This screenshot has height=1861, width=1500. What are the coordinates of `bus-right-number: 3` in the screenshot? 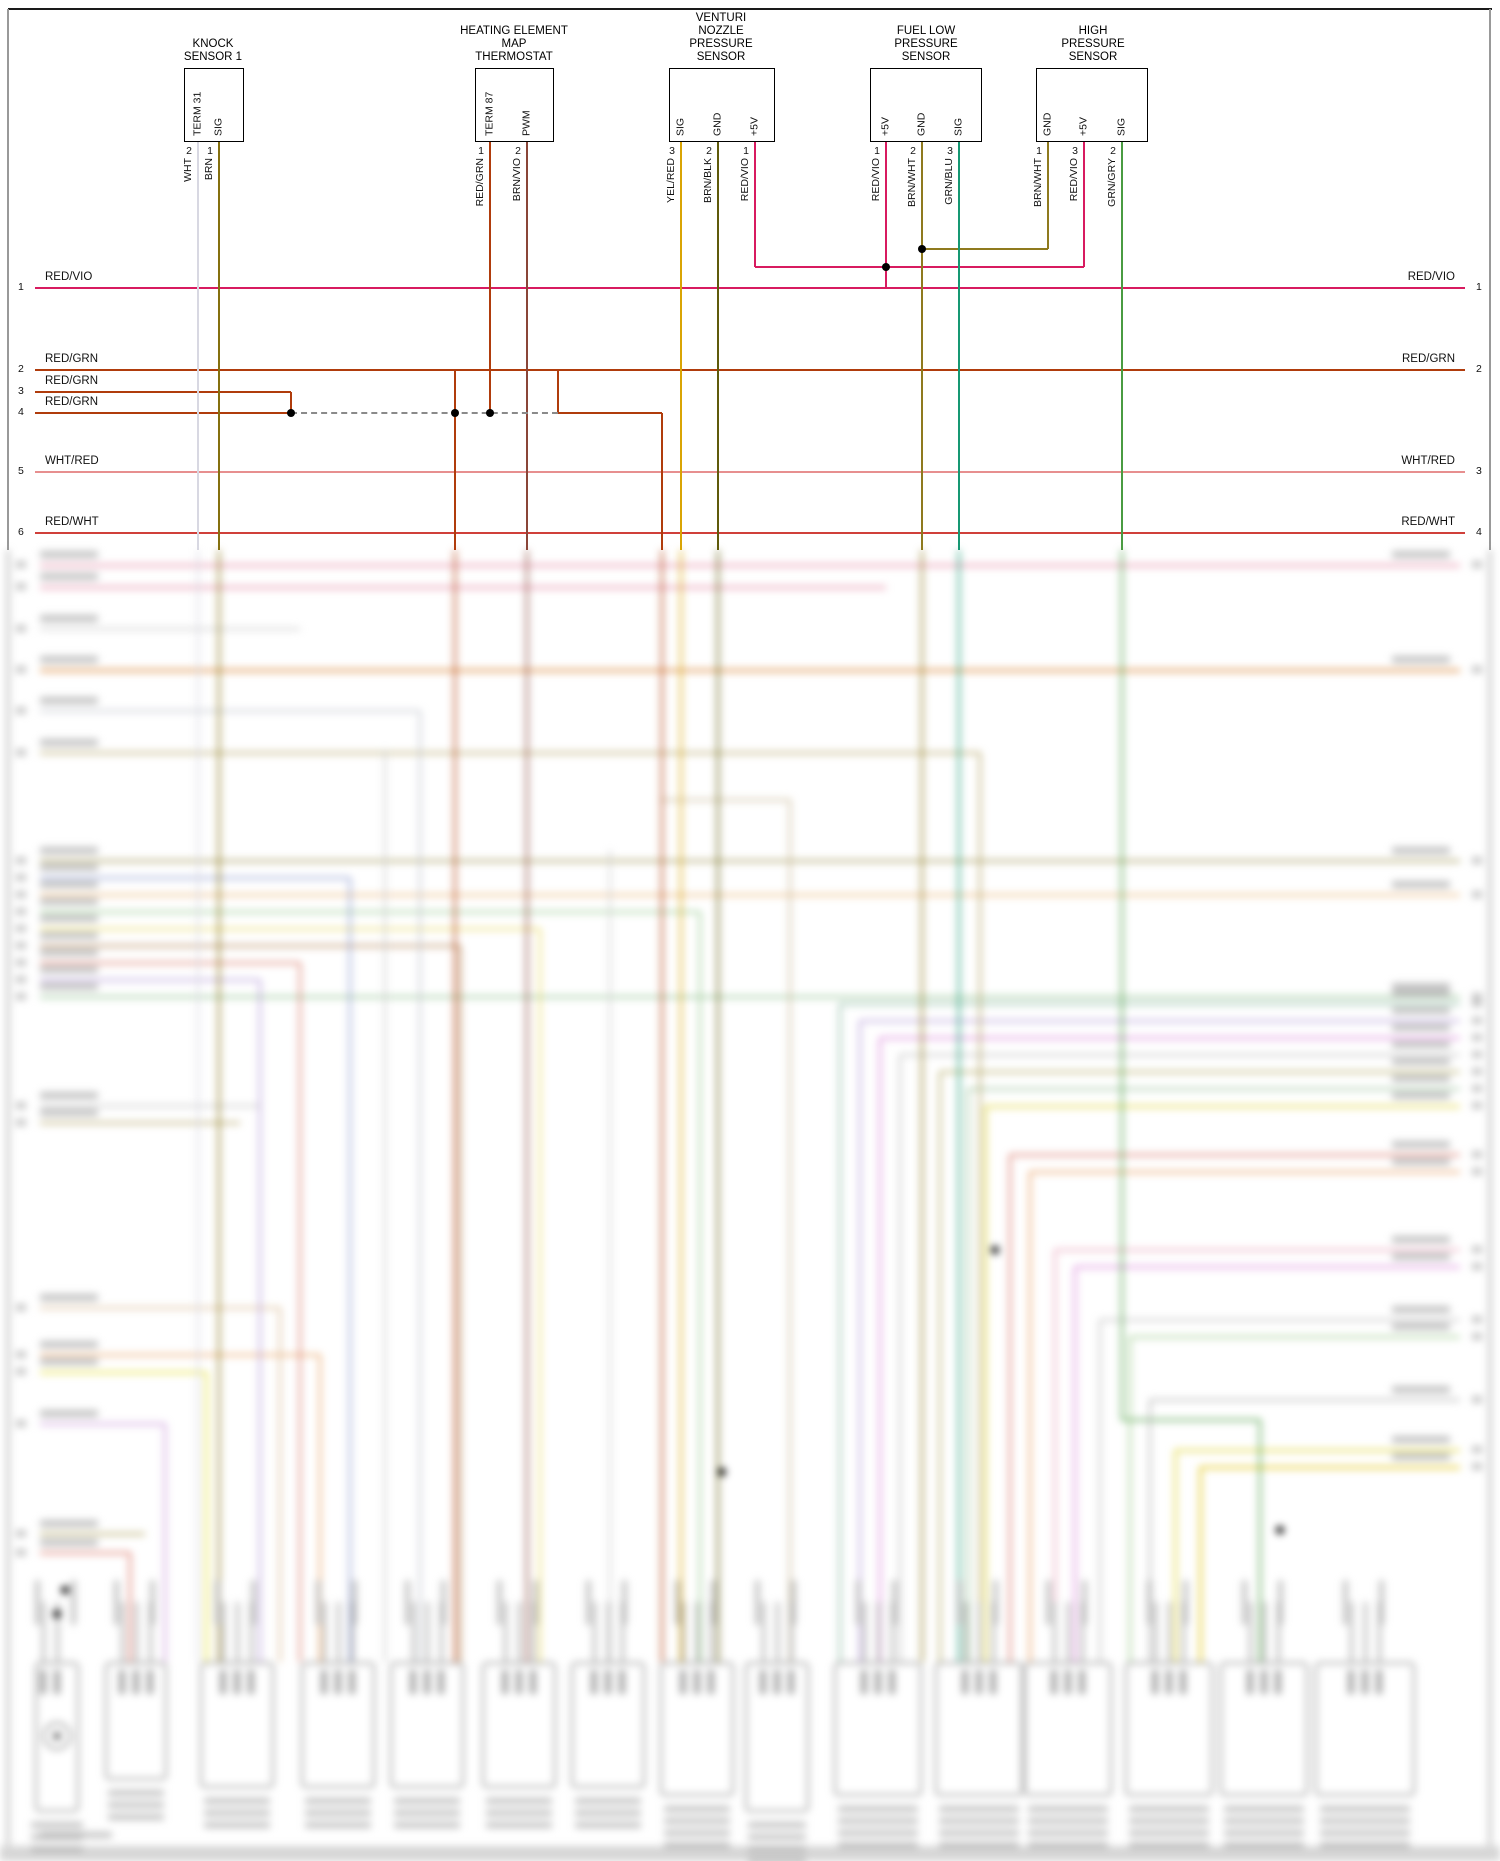 It's located at (1479, 471).